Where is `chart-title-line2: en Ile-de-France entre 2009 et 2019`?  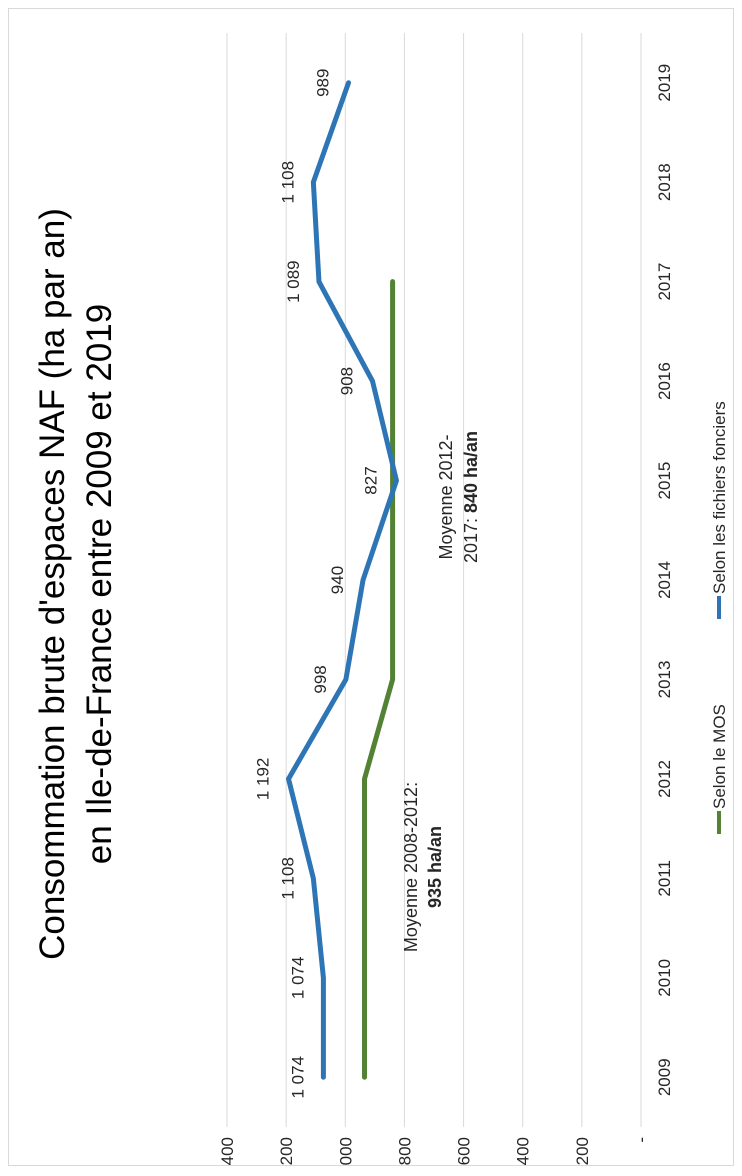 chart-title-line2: en Ile-de-France entre 2009 et 2019 is located at coordinates (99, 584).